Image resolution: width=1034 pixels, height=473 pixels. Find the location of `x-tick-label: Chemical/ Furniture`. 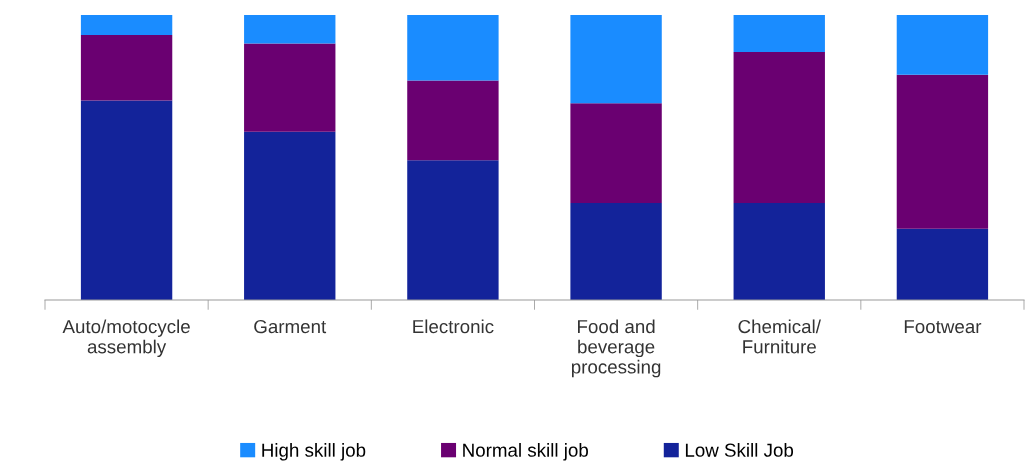

x-tick-label: Chemical/ Furniture is located at coordinates (779, 336).